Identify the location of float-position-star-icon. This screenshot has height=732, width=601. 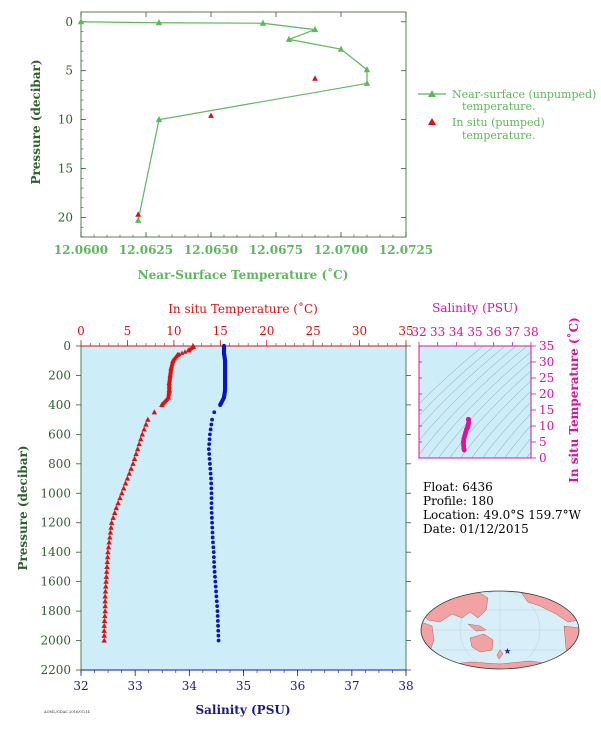
(507, 651).